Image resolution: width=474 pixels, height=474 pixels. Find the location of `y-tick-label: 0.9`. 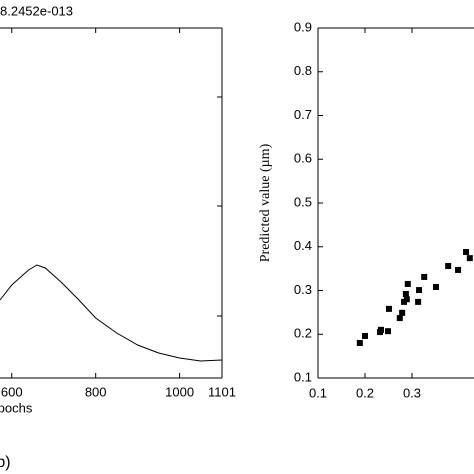

y-tick-label: 0.9 is located at coordinates (303, 26).